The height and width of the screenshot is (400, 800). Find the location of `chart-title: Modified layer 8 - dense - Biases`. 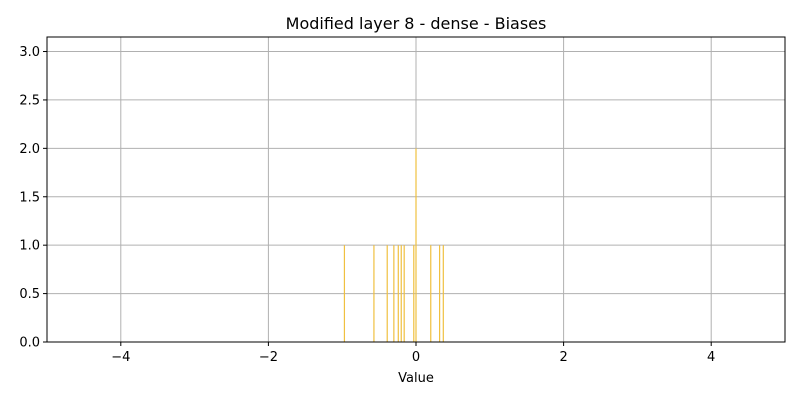

chart-title: Modified layer 8 - dense - Biases is located at coordinates (416, 23).